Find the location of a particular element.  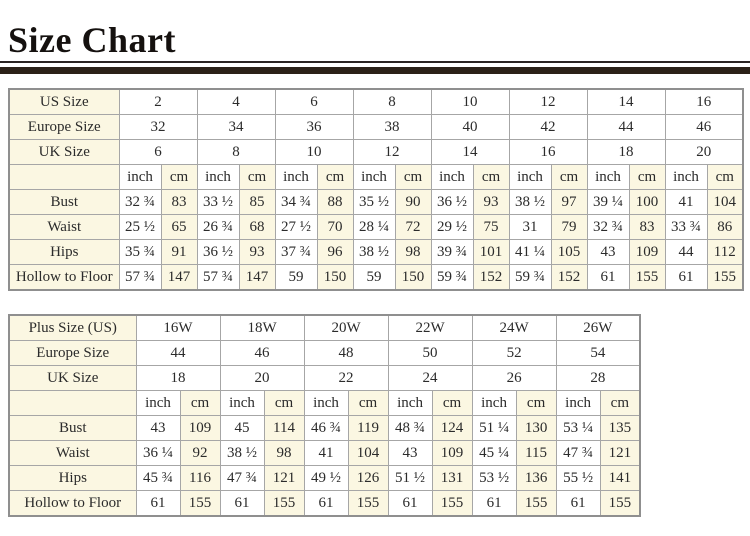

size-value-cell: 50 is located at coordinates (430, 353).